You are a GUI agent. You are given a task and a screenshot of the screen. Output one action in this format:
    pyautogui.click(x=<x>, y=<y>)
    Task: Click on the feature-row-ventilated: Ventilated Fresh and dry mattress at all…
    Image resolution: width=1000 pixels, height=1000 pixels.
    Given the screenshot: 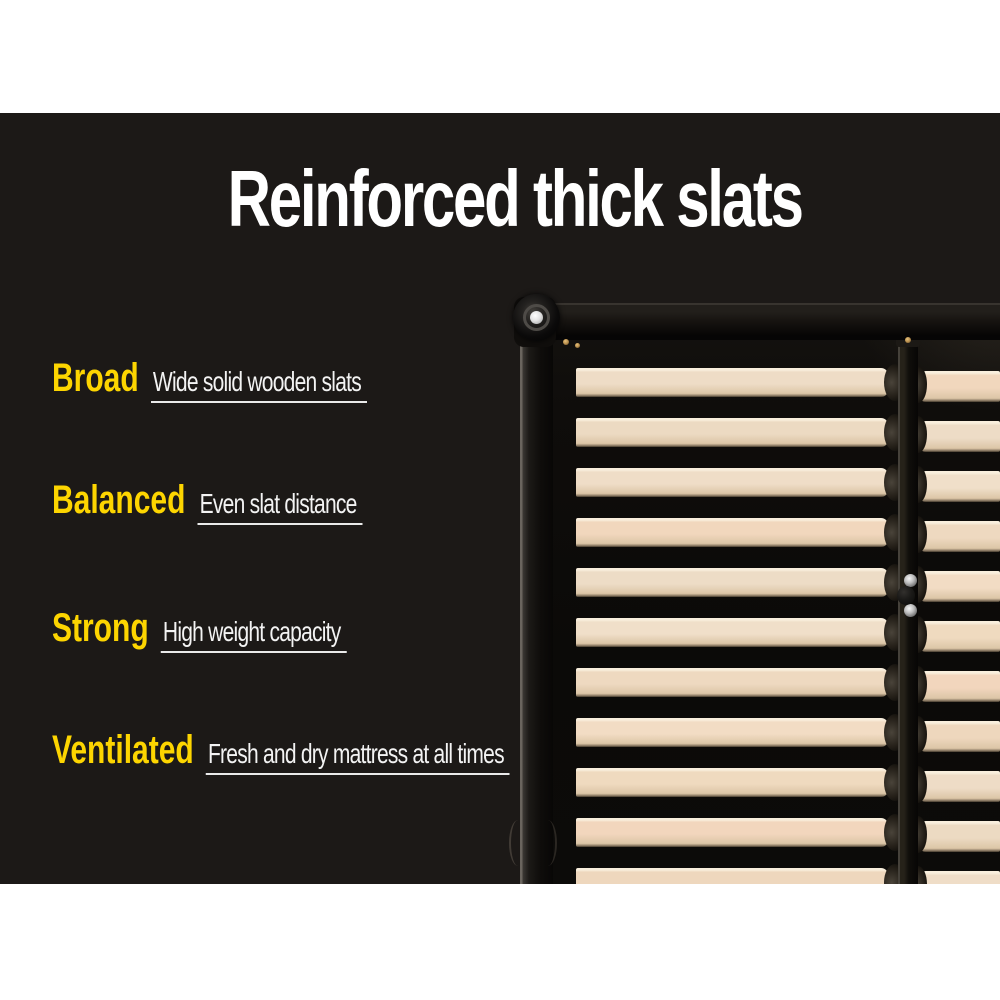 What is the action you would take?
    pyautogui.click(x=281, y=752)
    